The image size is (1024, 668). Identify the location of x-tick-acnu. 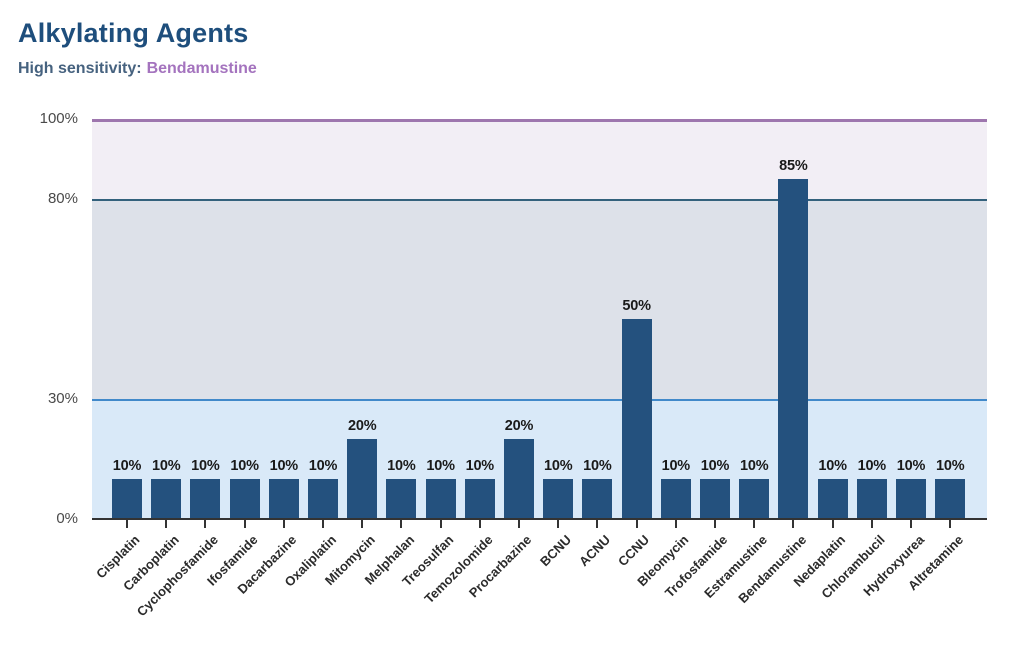
(597, 524).